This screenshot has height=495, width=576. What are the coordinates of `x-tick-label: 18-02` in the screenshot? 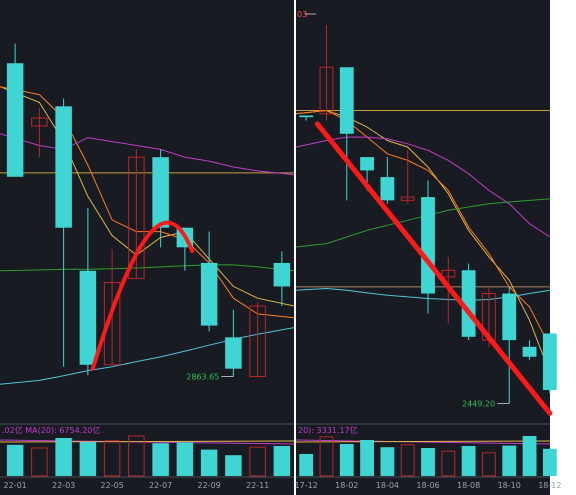 It's located at (346, 485).